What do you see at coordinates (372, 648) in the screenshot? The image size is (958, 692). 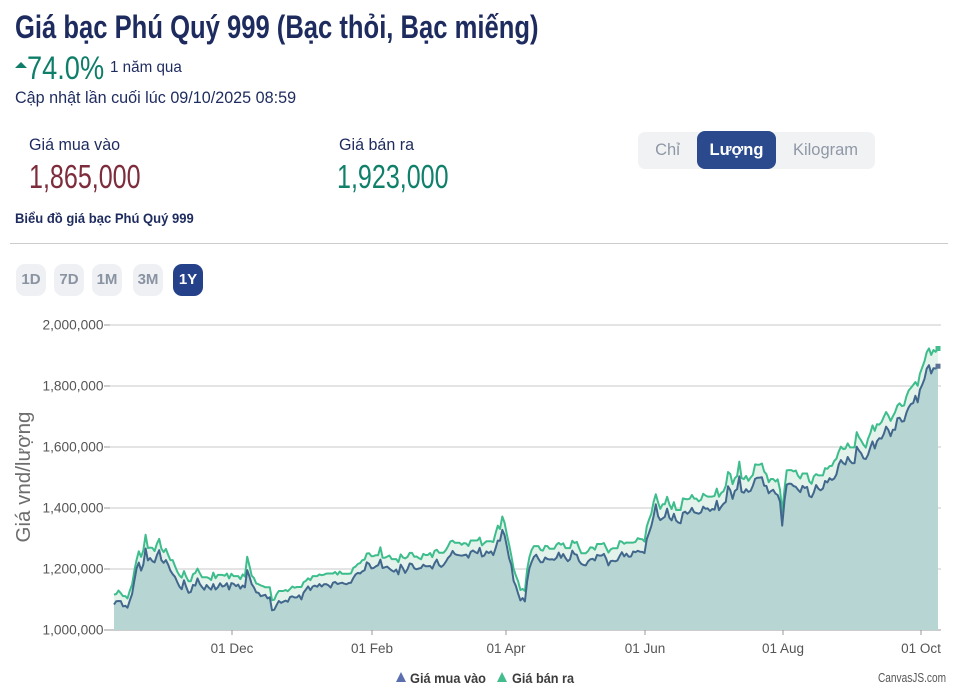 I see `svg-text: 01 Feb` at bounding box center [372, 648].